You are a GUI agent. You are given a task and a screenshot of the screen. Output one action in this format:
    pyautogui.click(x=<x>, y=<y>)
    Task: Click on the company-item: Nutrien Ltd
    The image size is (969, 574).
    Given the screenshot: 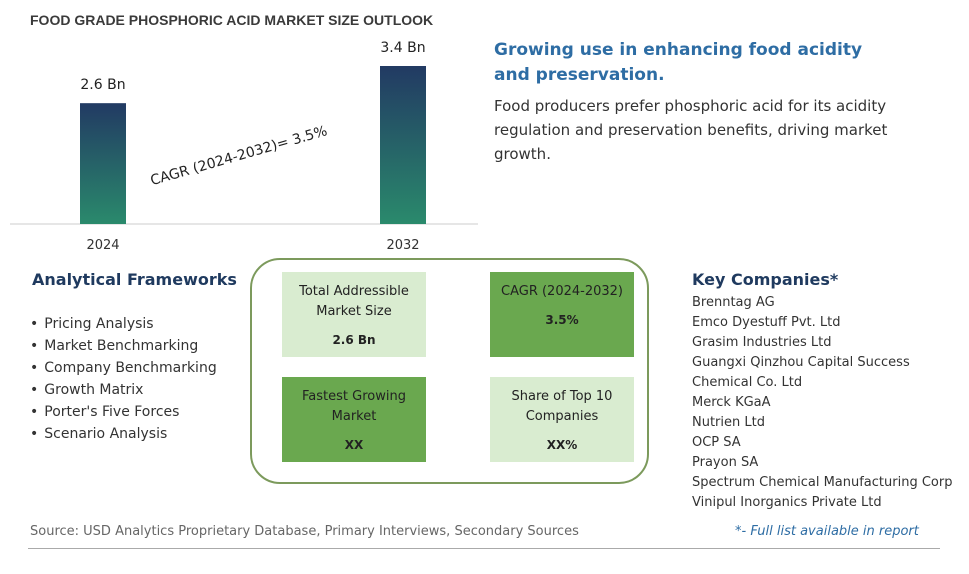 What is the action you would take?
    pyautogui.click(x=728, y=422)
    